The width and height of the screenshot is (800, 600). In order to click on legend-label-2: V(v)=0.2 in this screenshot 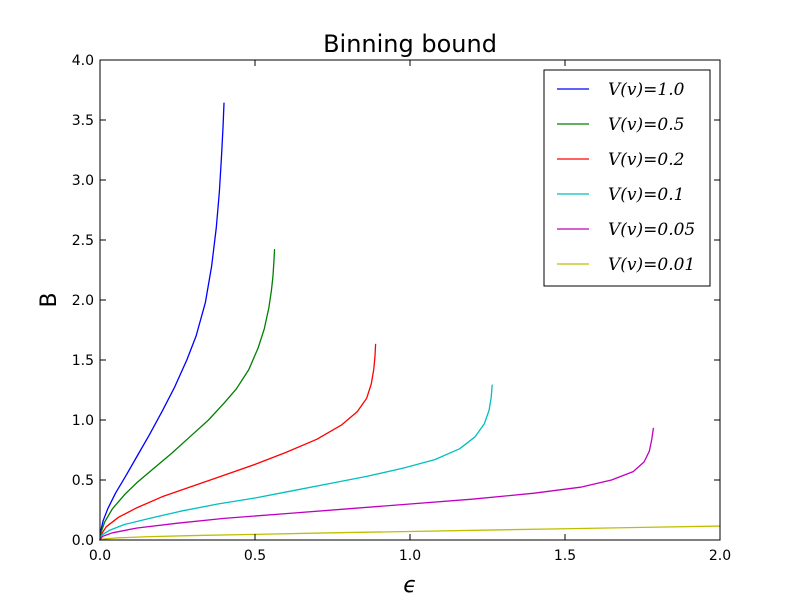, I will do `click(646, 160)`.